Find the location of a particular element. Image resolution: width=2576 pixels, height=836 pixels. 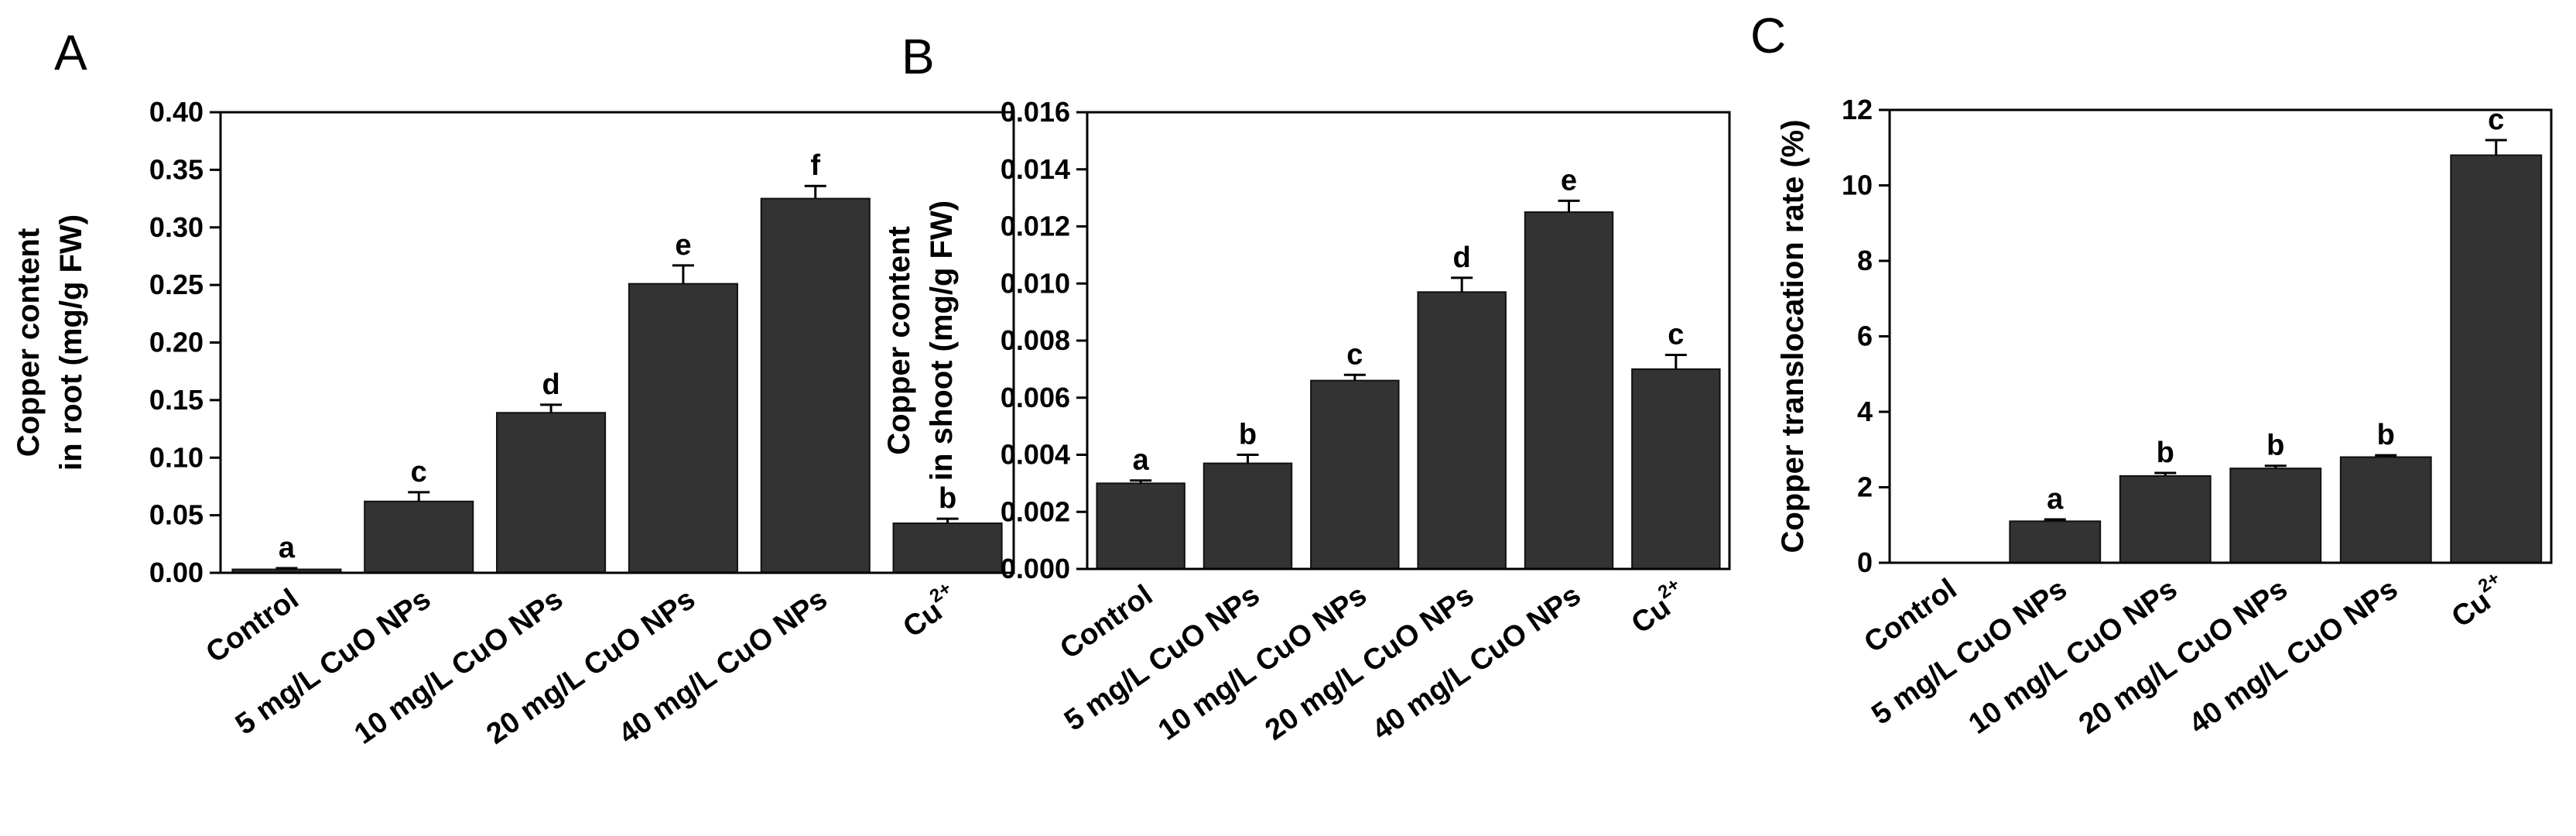

y-axis-label: Copper translocation rate (%) is located at coordinates (1793, 336).